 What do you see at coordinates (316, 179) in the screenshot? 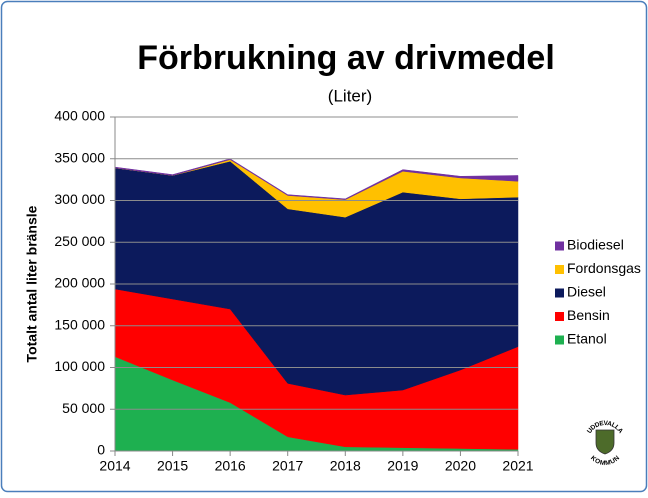
I see `area` at bounding box center [316, 179].